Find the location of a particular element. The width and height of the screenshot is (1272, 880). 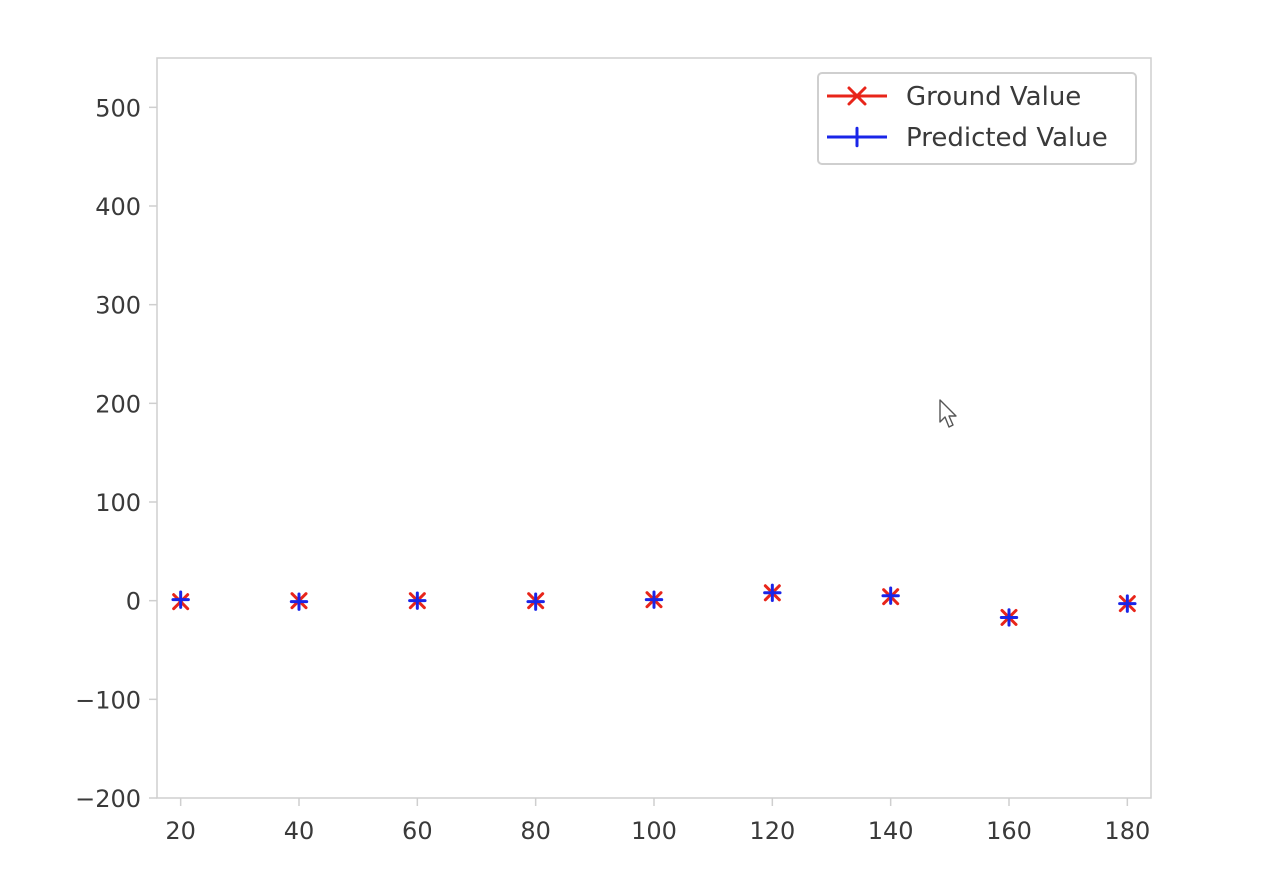

x-tick-label: 160 is located at coordinates (1009, 831).